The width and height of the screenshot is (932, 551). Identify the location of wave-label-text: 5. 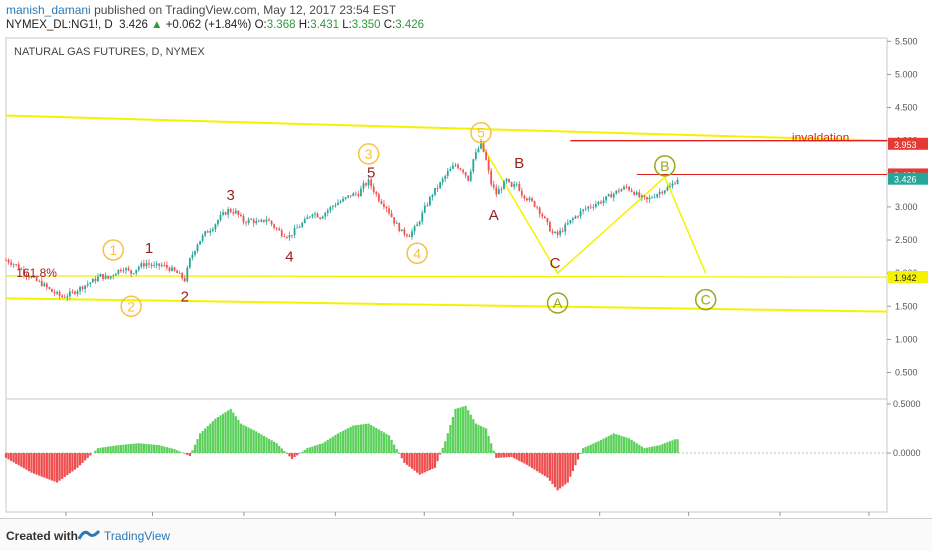
(481, 133).